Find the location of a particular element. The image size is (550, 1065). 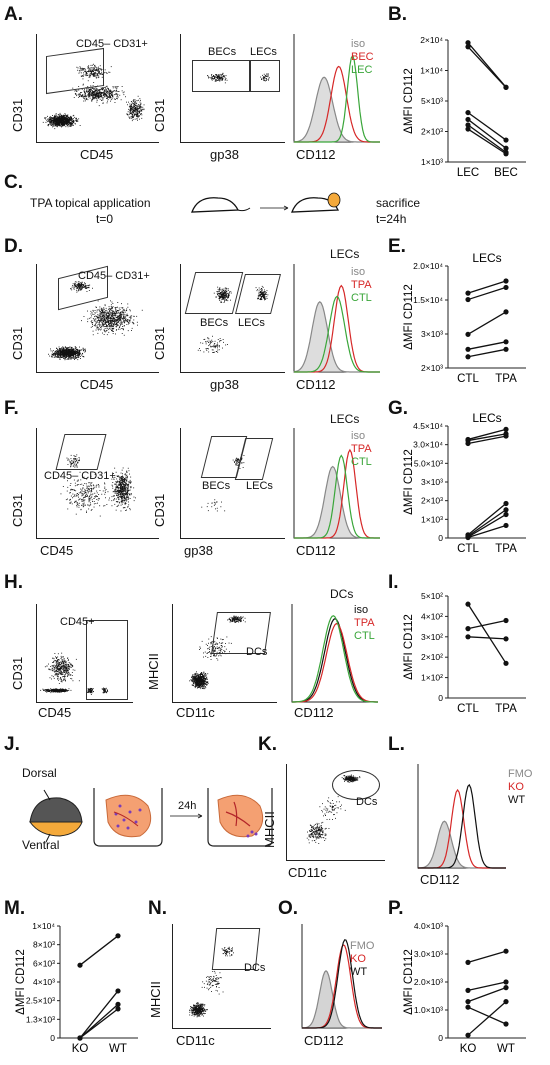

panel-label-n: N. is located at coordinates (157, 908).